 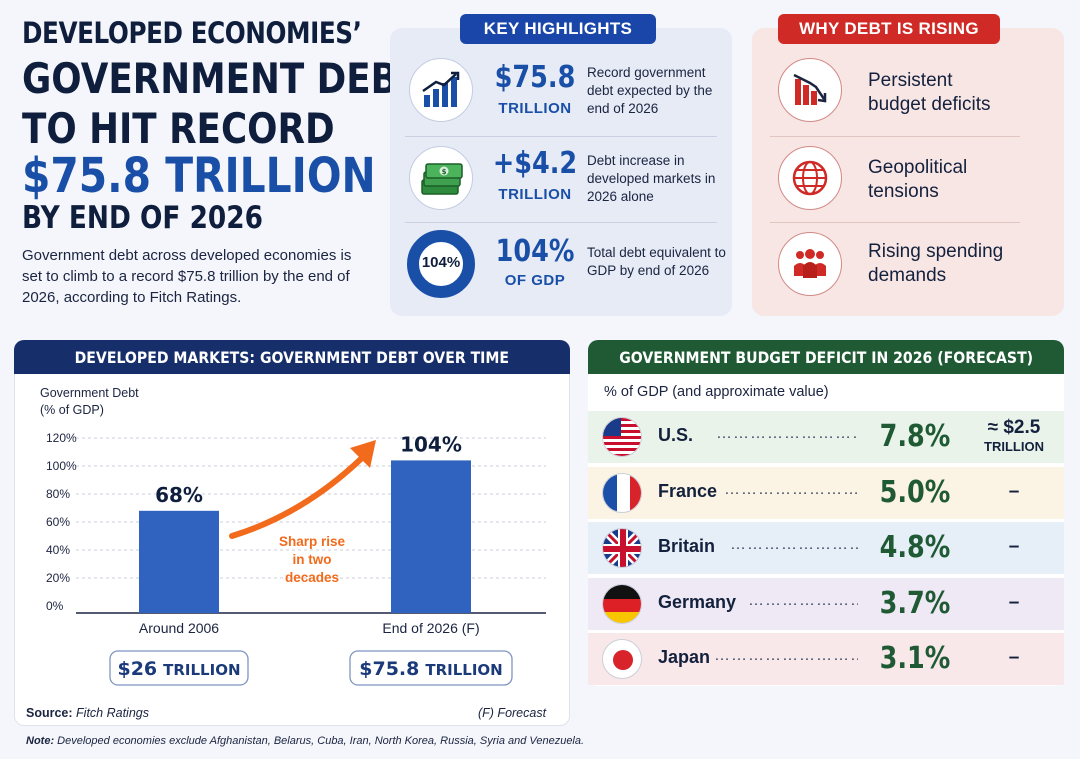 I want to click on approx-value-amount: ≈ $2.5, so click(x=1014, y=427).